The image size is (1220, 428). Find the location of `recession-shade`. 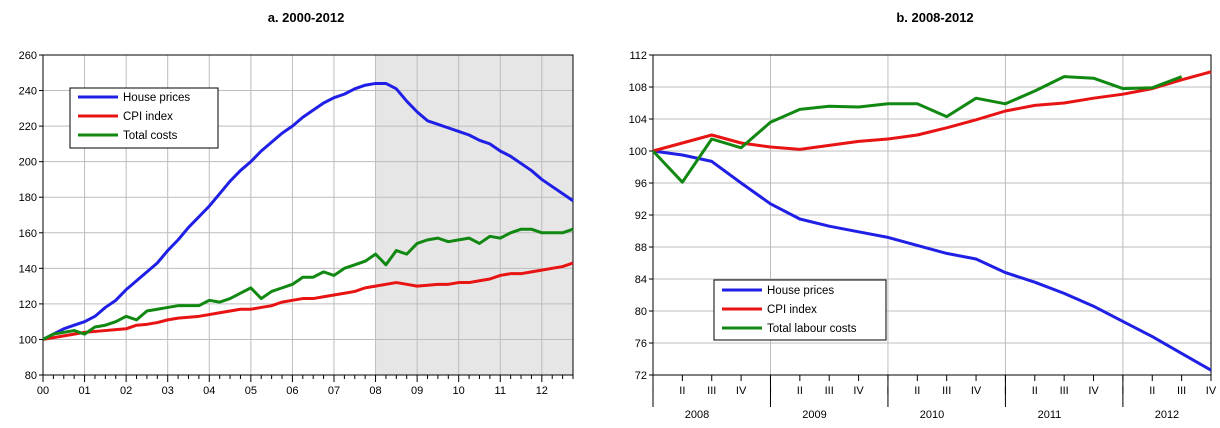

recession-shade is located at coordinates (474, 215).